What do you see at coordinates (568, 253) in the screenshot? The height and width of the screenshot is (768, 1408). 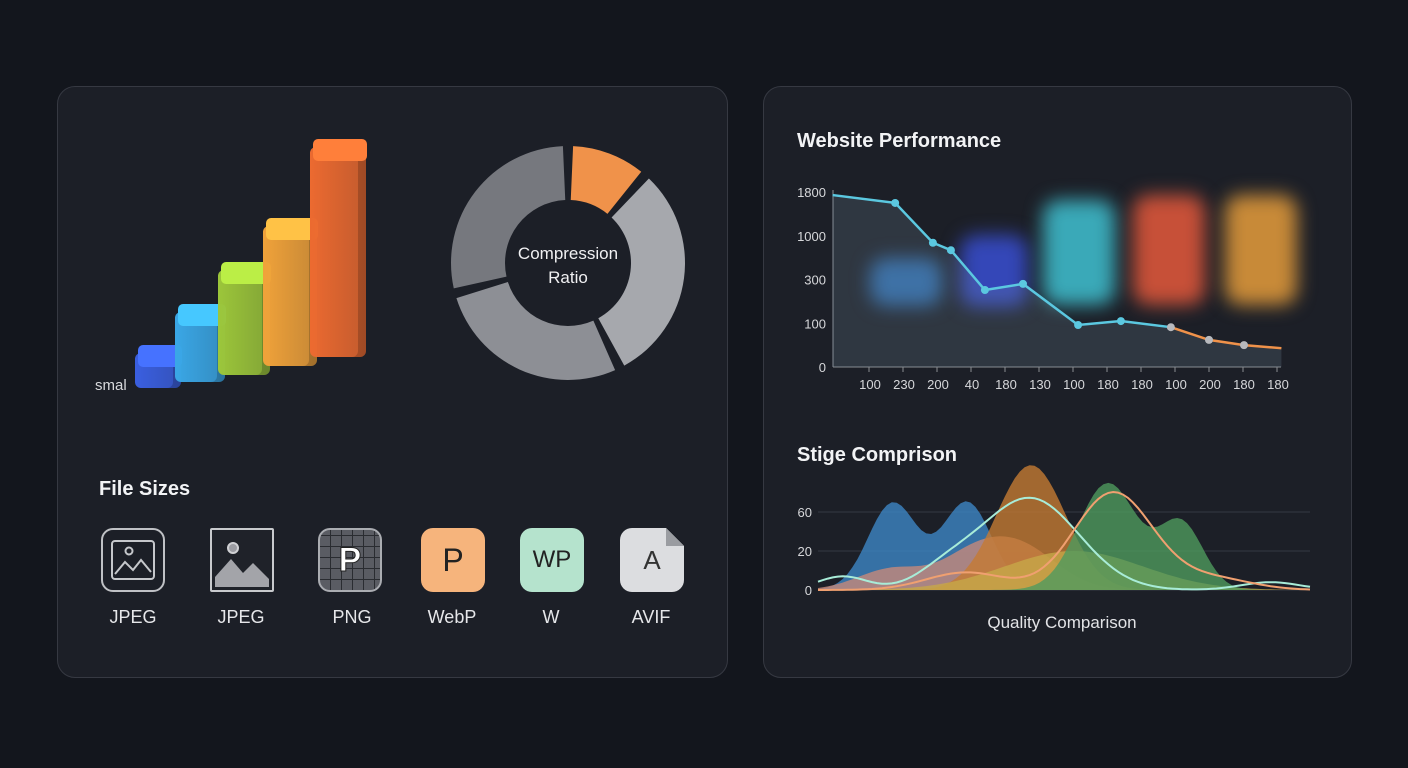 I see `donut-label-line1: Compression` at bounding box center [568, 253].